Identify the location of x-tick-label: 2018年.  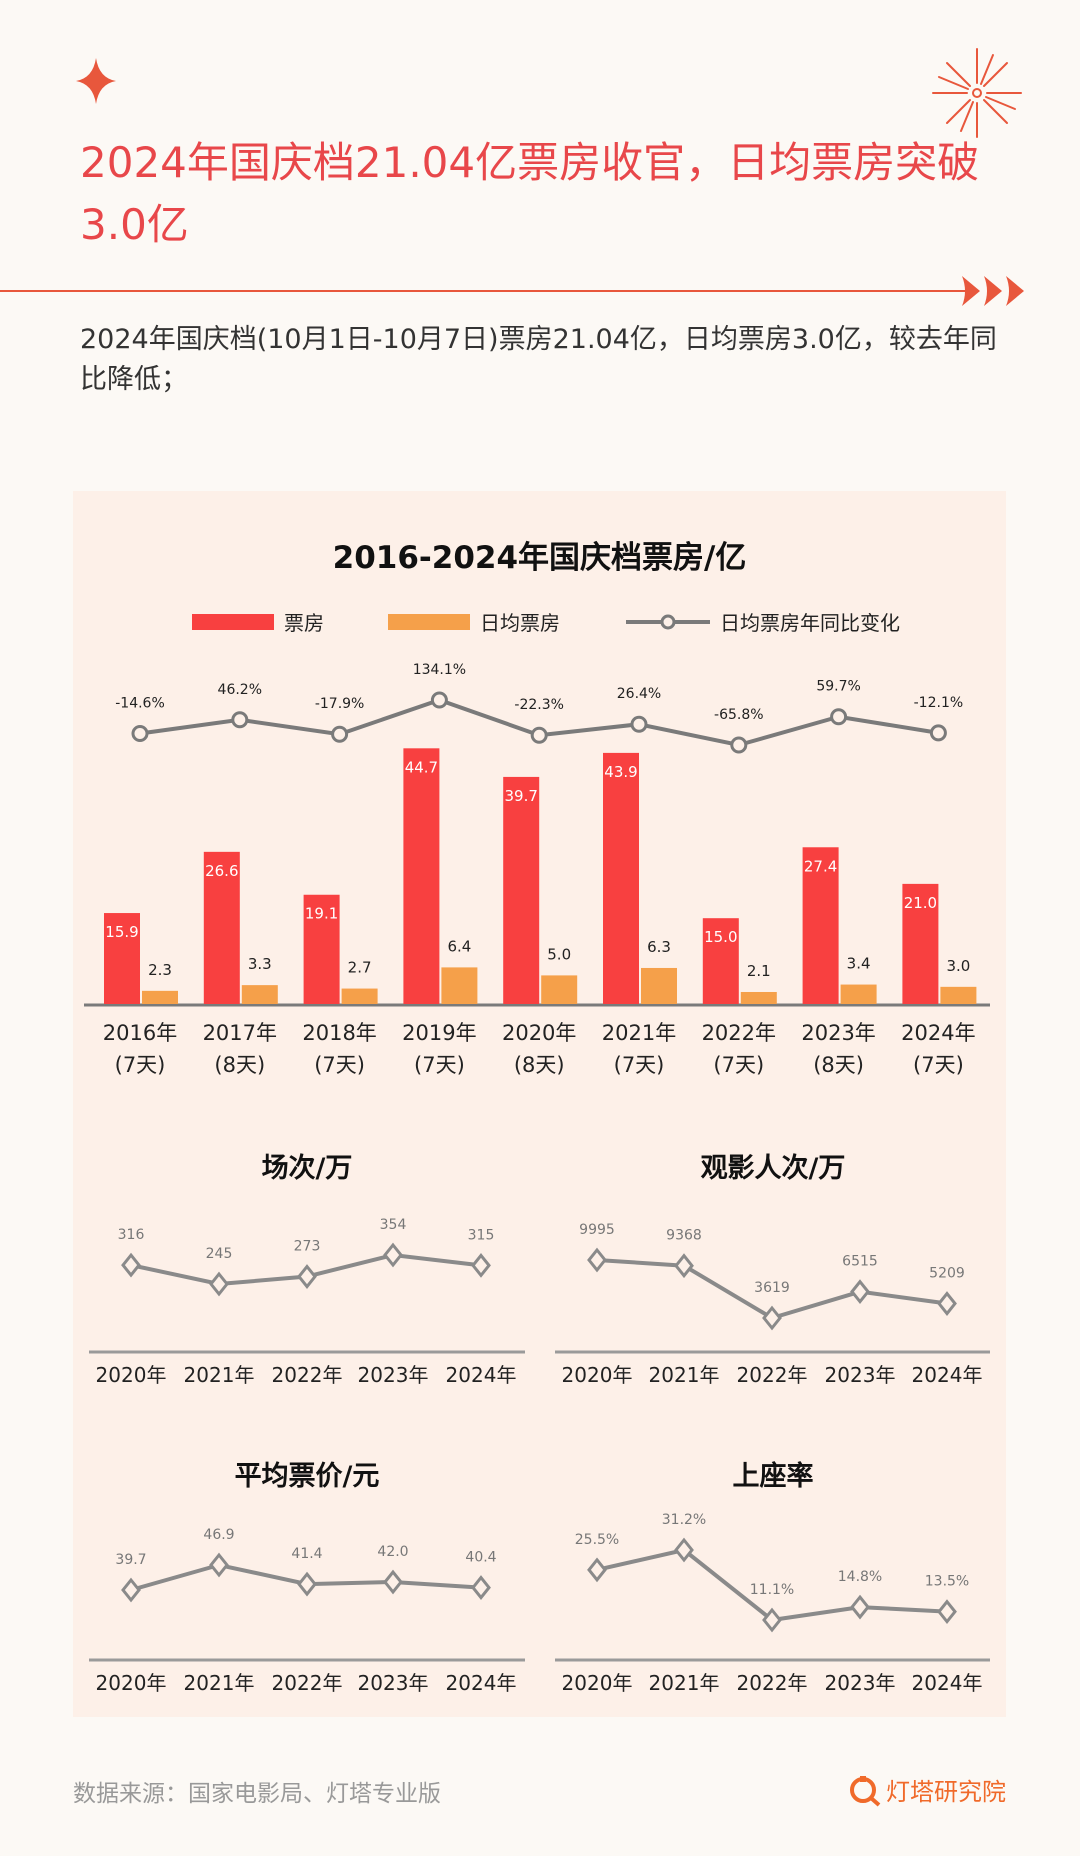
(339, 1033).